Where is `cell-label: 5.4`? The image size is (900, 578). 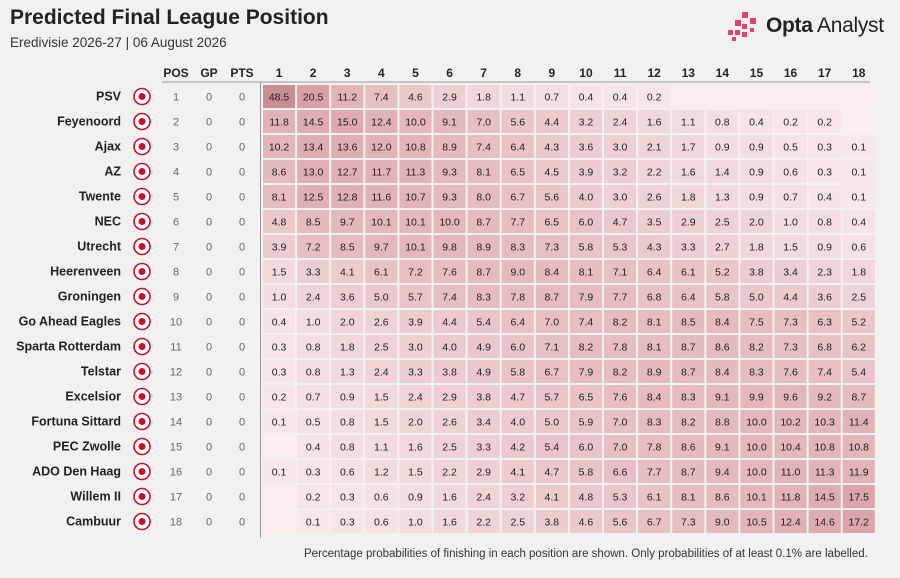
cell-label: 5.4 is located at coordinates (858, 373).